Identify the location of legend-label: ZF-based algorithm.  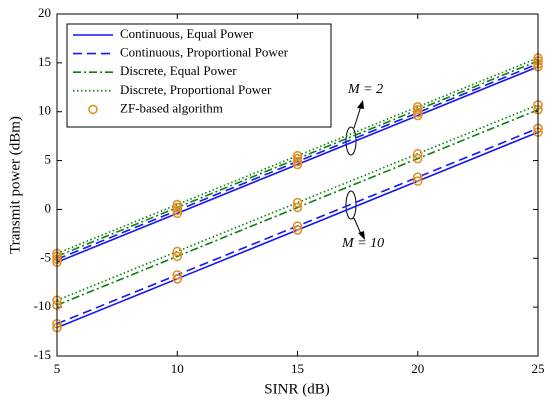
(171, 107).